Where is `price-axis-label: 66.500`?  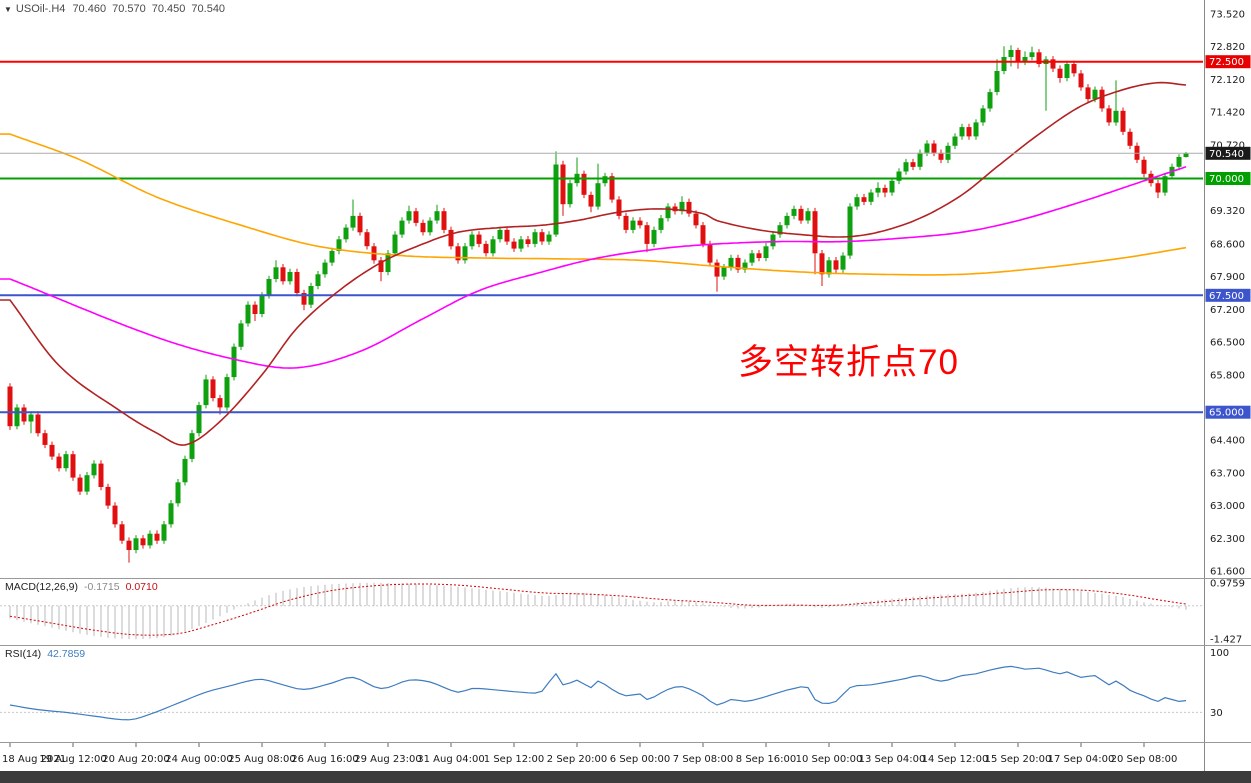 price-axis-label: 66.500 is located at coordinates (1227, 343).